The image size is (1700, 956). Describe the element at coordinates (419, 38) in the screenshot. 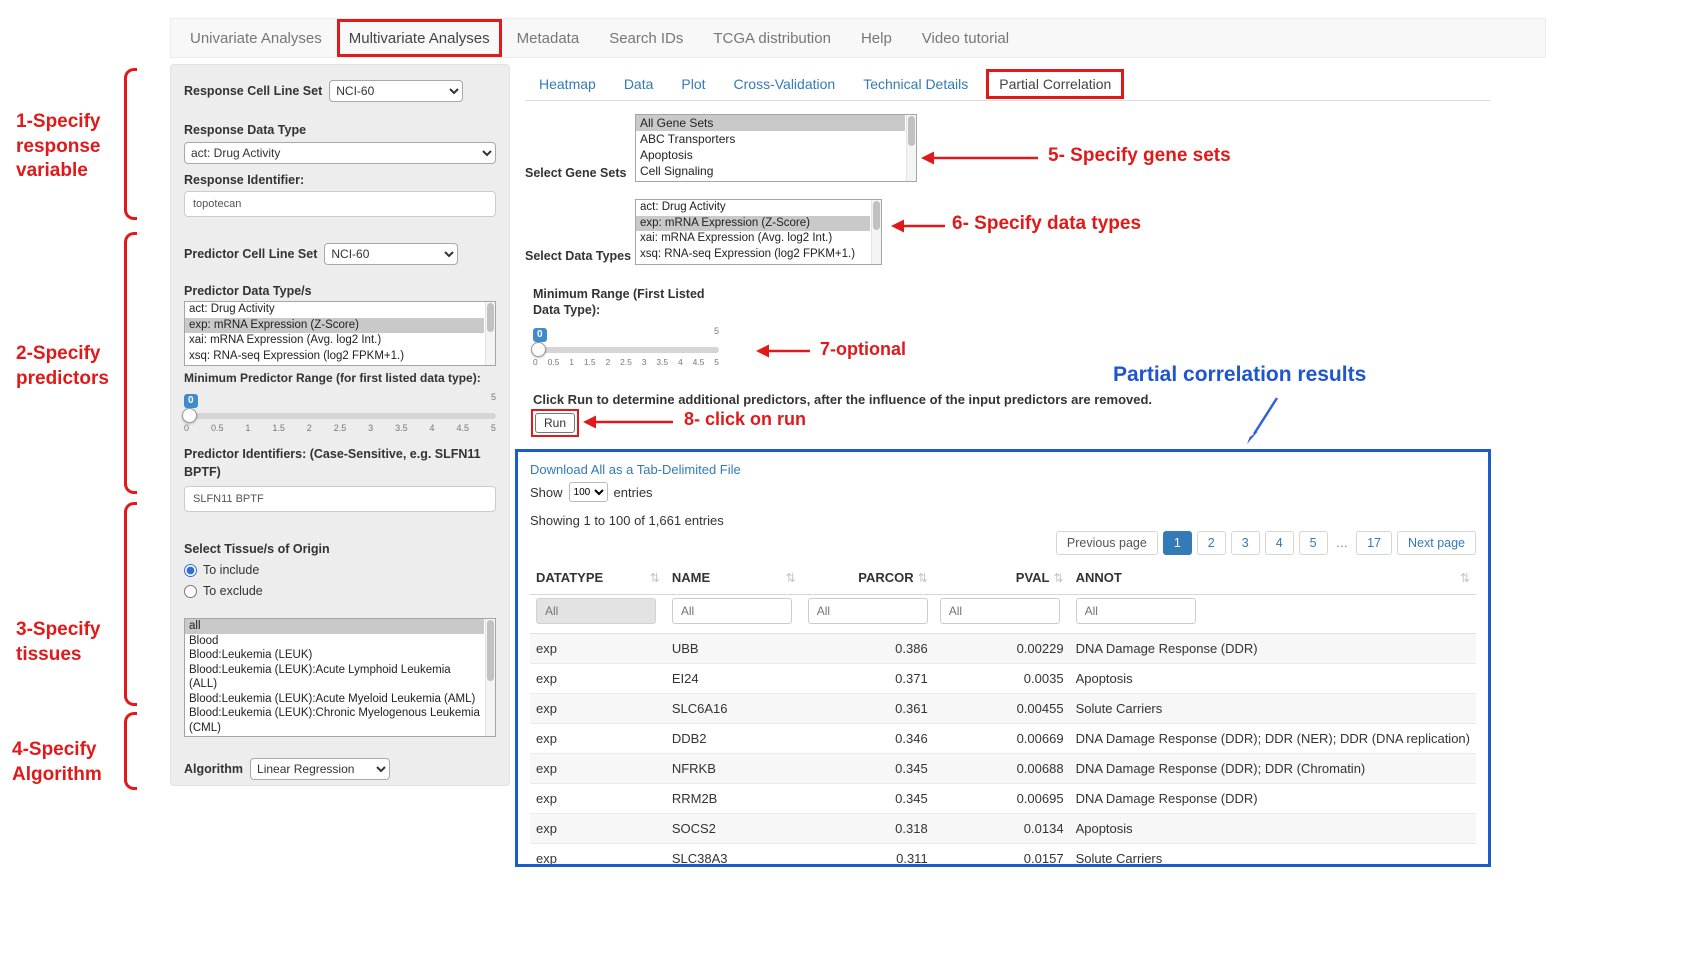

I see `nav-item-multivariate-analyses: Multivariate Analyses` at that location.